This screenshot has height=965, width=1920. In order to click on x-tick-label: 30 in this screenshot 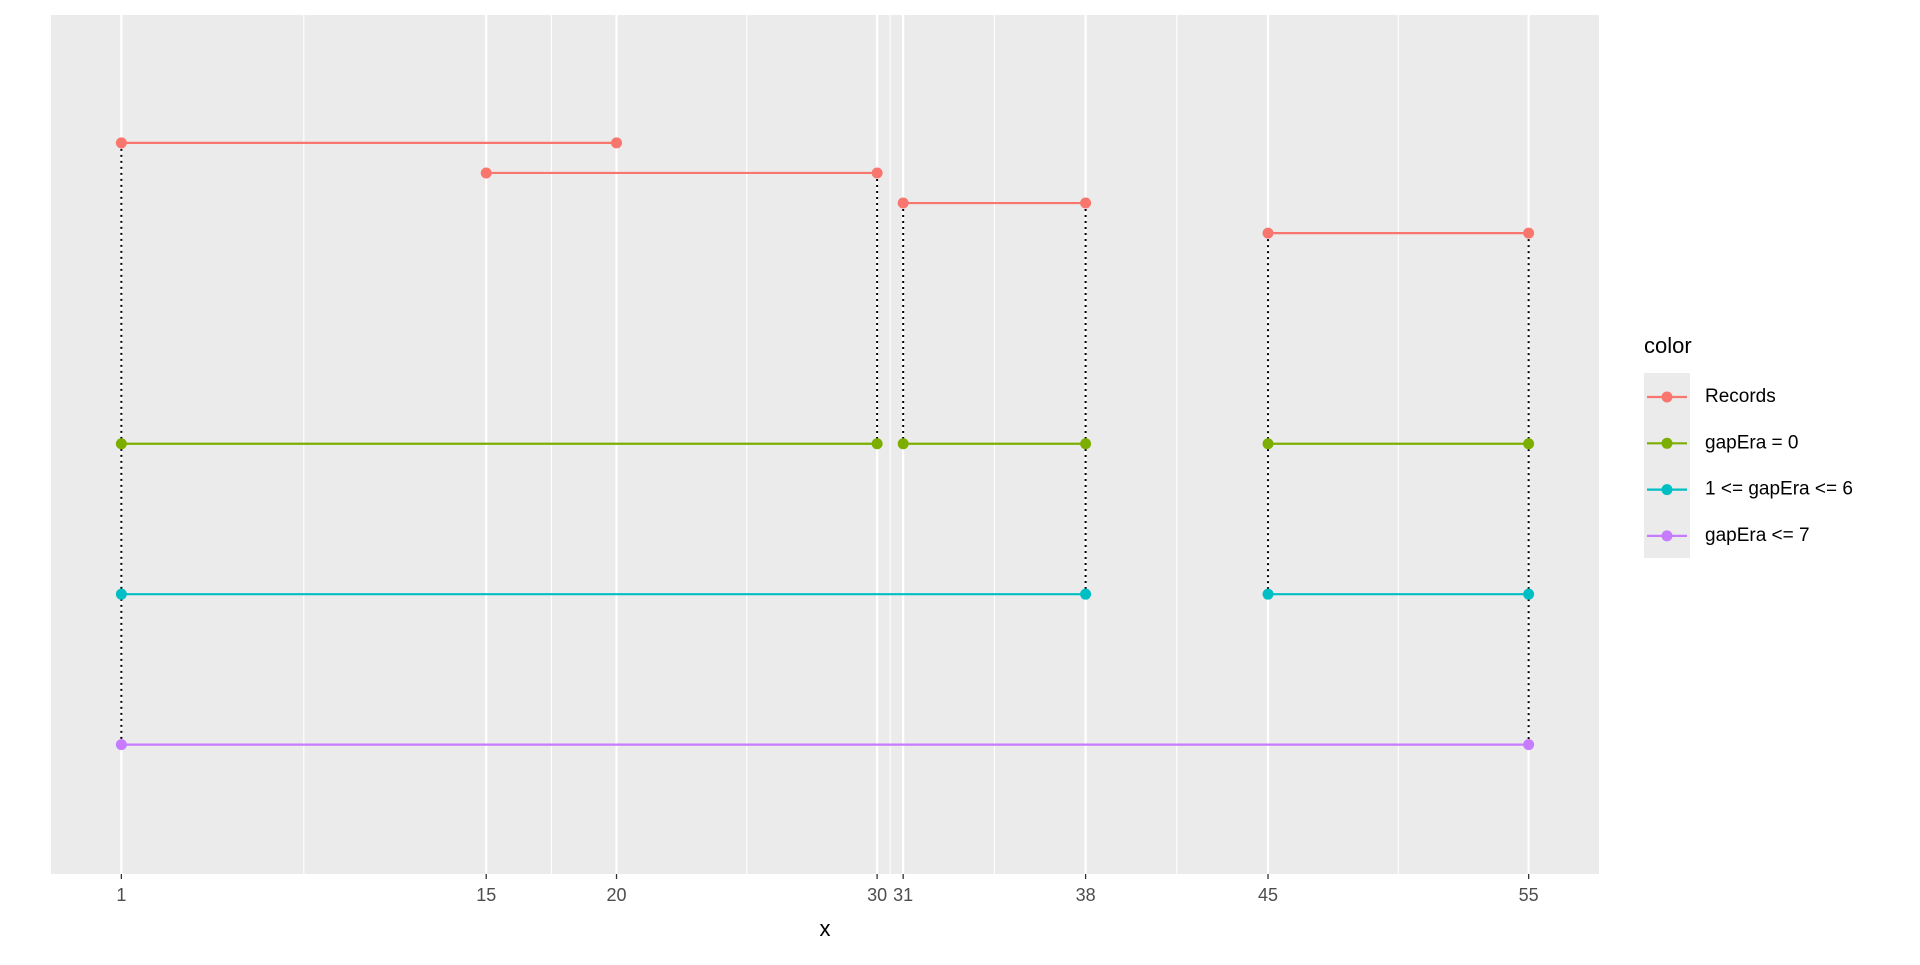, I will do `click(877, 895)`.